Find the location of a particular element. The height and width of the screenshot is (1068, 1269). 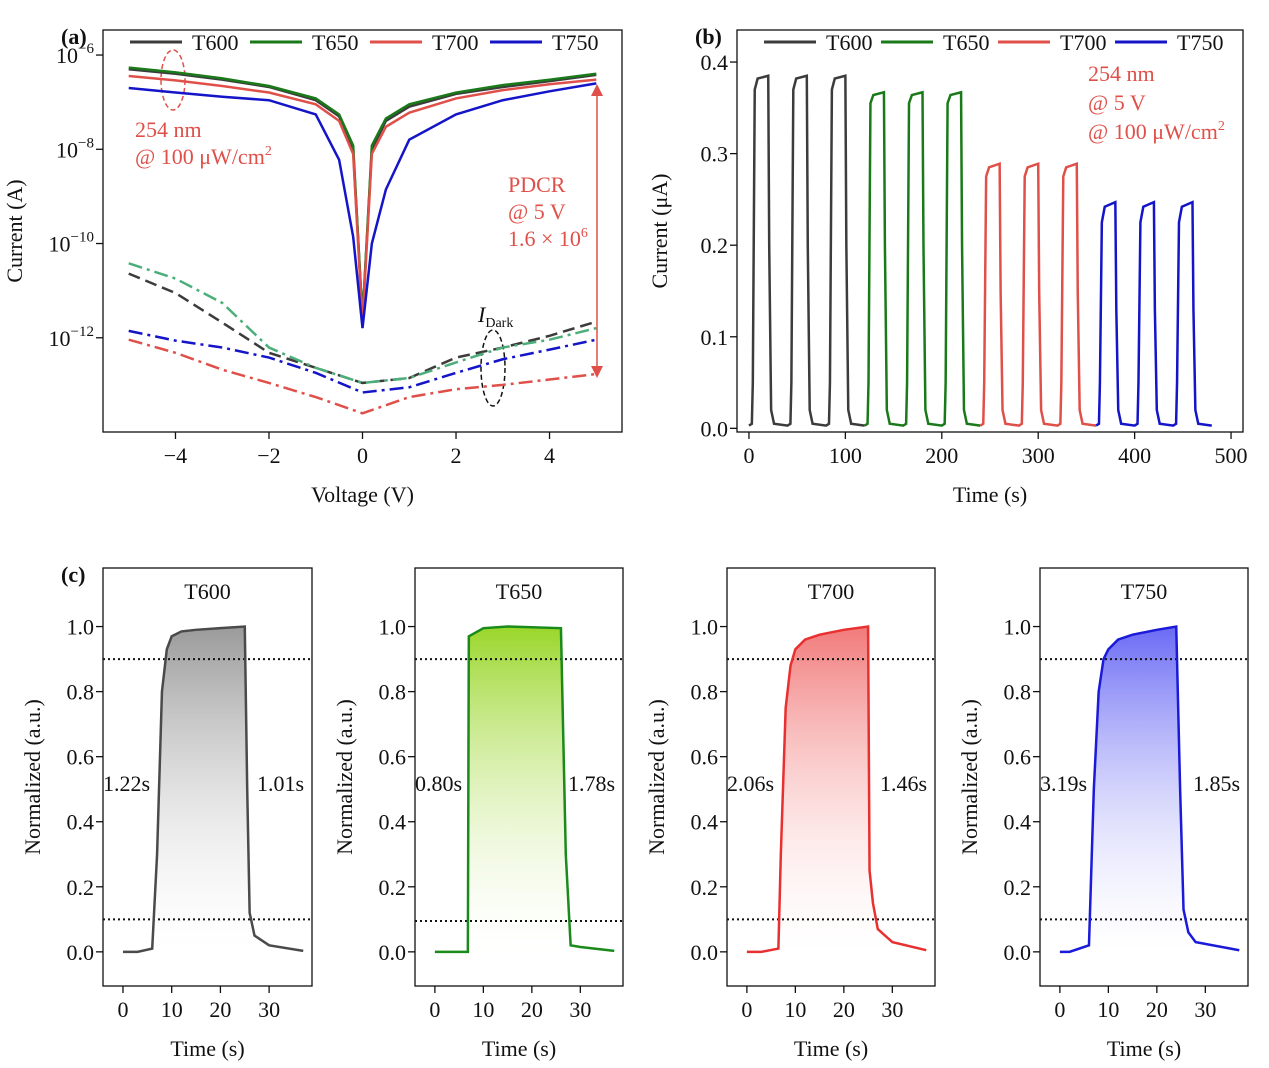

annotation-sup: 6 is located at coordinates (584, 233).